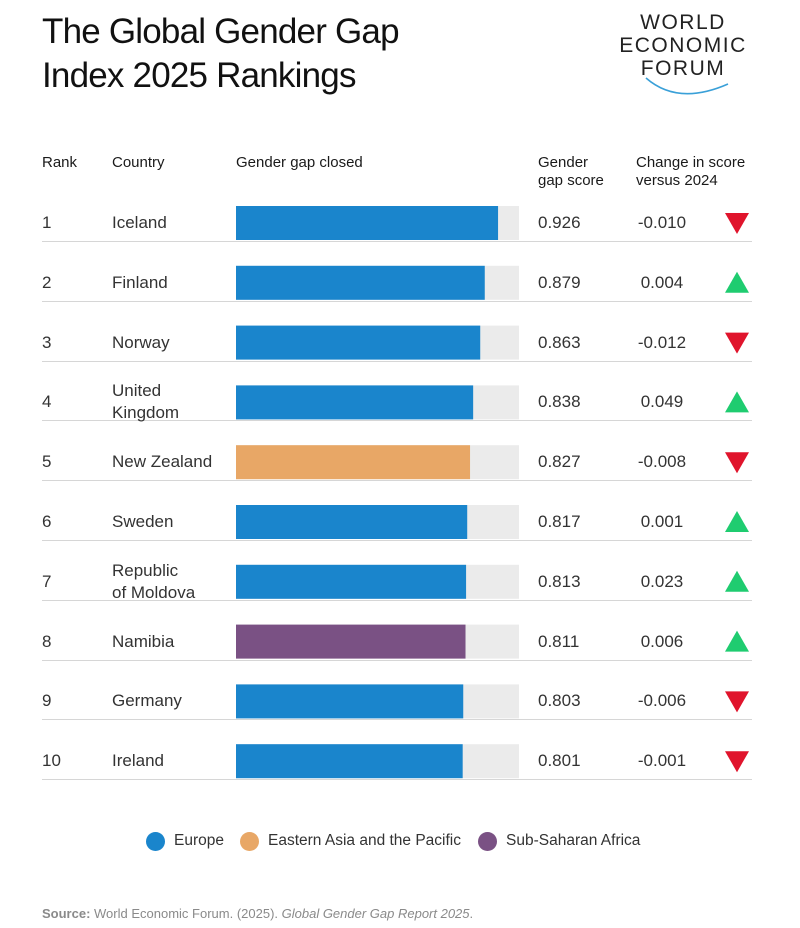 Image resolution: width=800 pixels, height=928 pixels. Describe the element at coordinates (559, 222) in the screenshot. I see `score-label: 0.926` at that location.